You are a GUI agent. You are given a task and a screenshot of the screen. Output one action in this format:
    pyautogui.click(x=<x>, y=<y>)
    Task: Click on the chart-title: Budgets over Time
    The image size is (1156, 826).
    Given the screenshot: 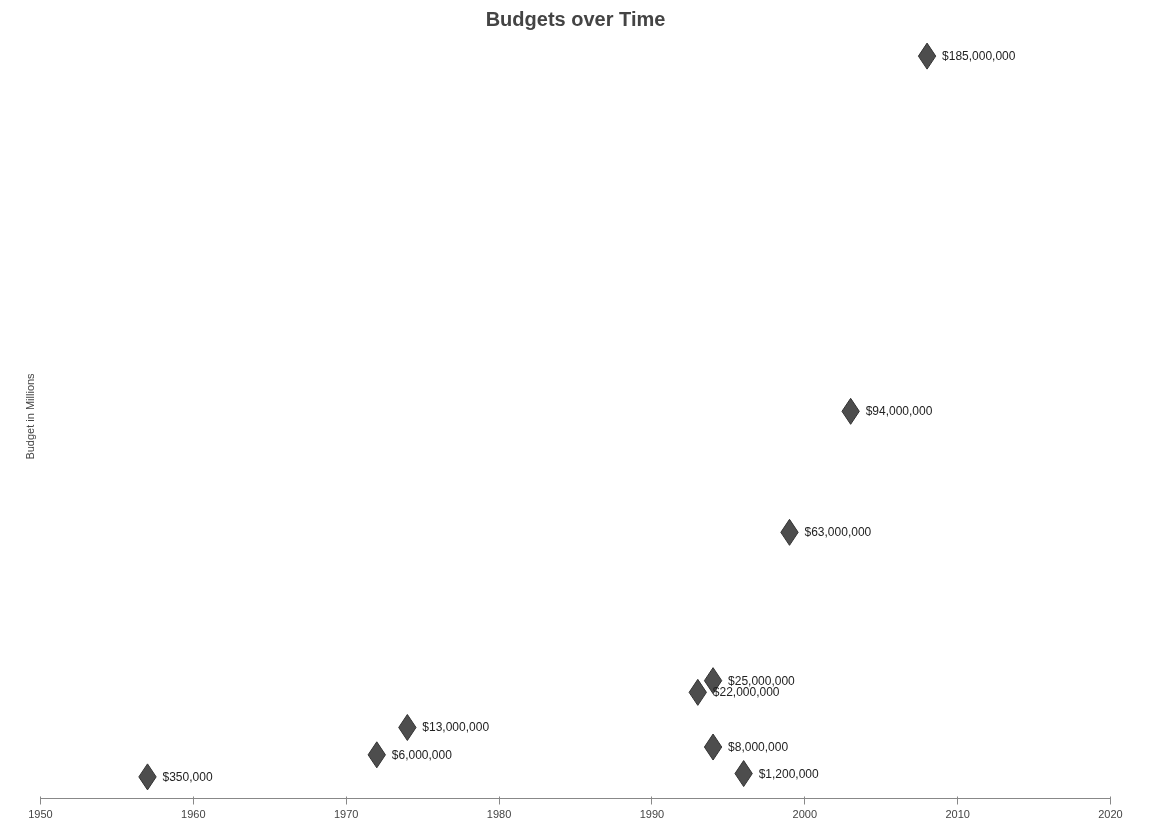 What is the action you would take?
    pyautogui.click(x=575, y=18)
    